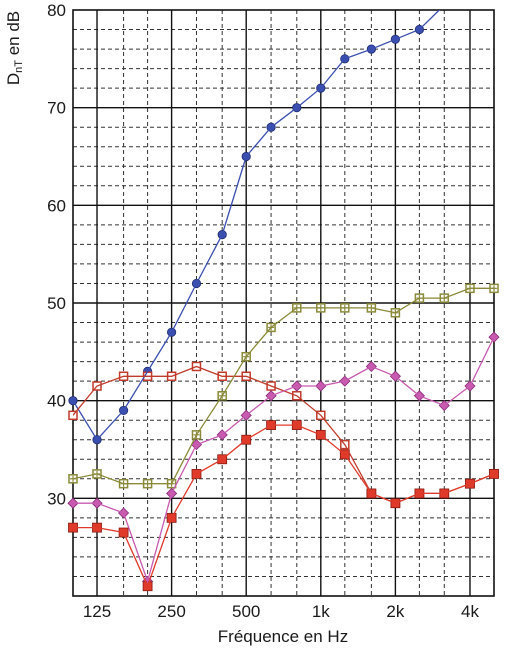  I want to click on x-tick-label: 4k, so click(470, 611).